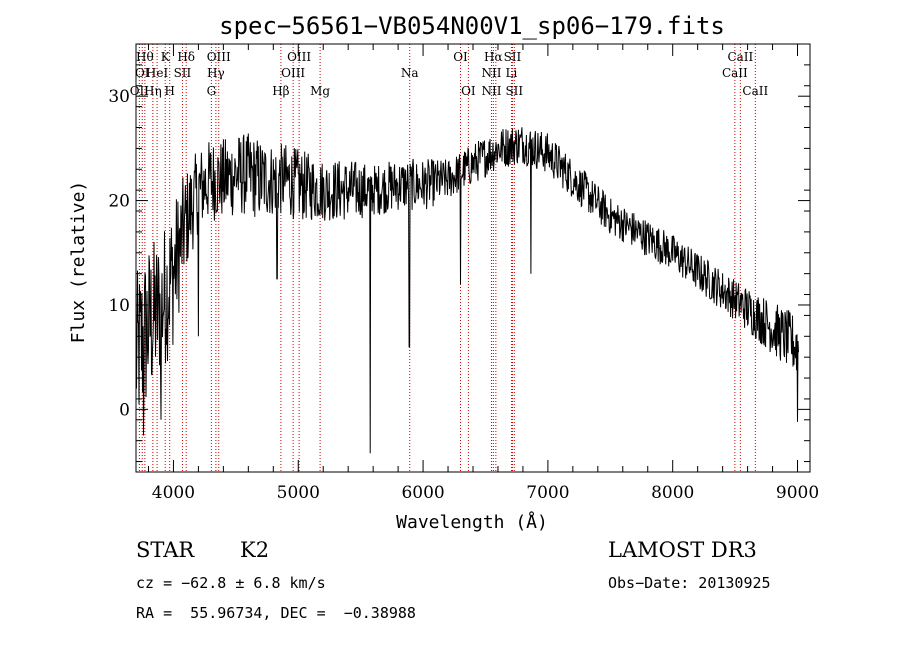 The width and height of the screenshot is (900, 649). What do you see at coordinates (255, 550) in the screenshot?
I see `object-subclass: K2` at bounding box center [255, 550].